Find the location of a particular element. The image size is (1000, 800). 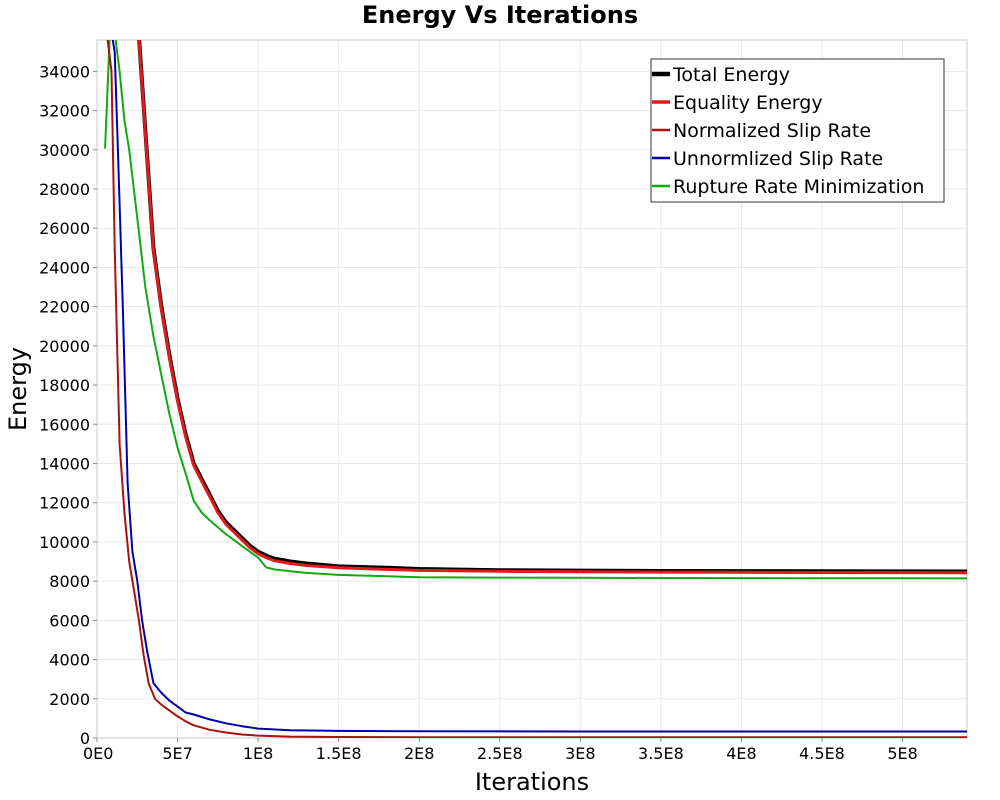

x-tick-label: 1.5E8 is located at coordinates (339, 753).